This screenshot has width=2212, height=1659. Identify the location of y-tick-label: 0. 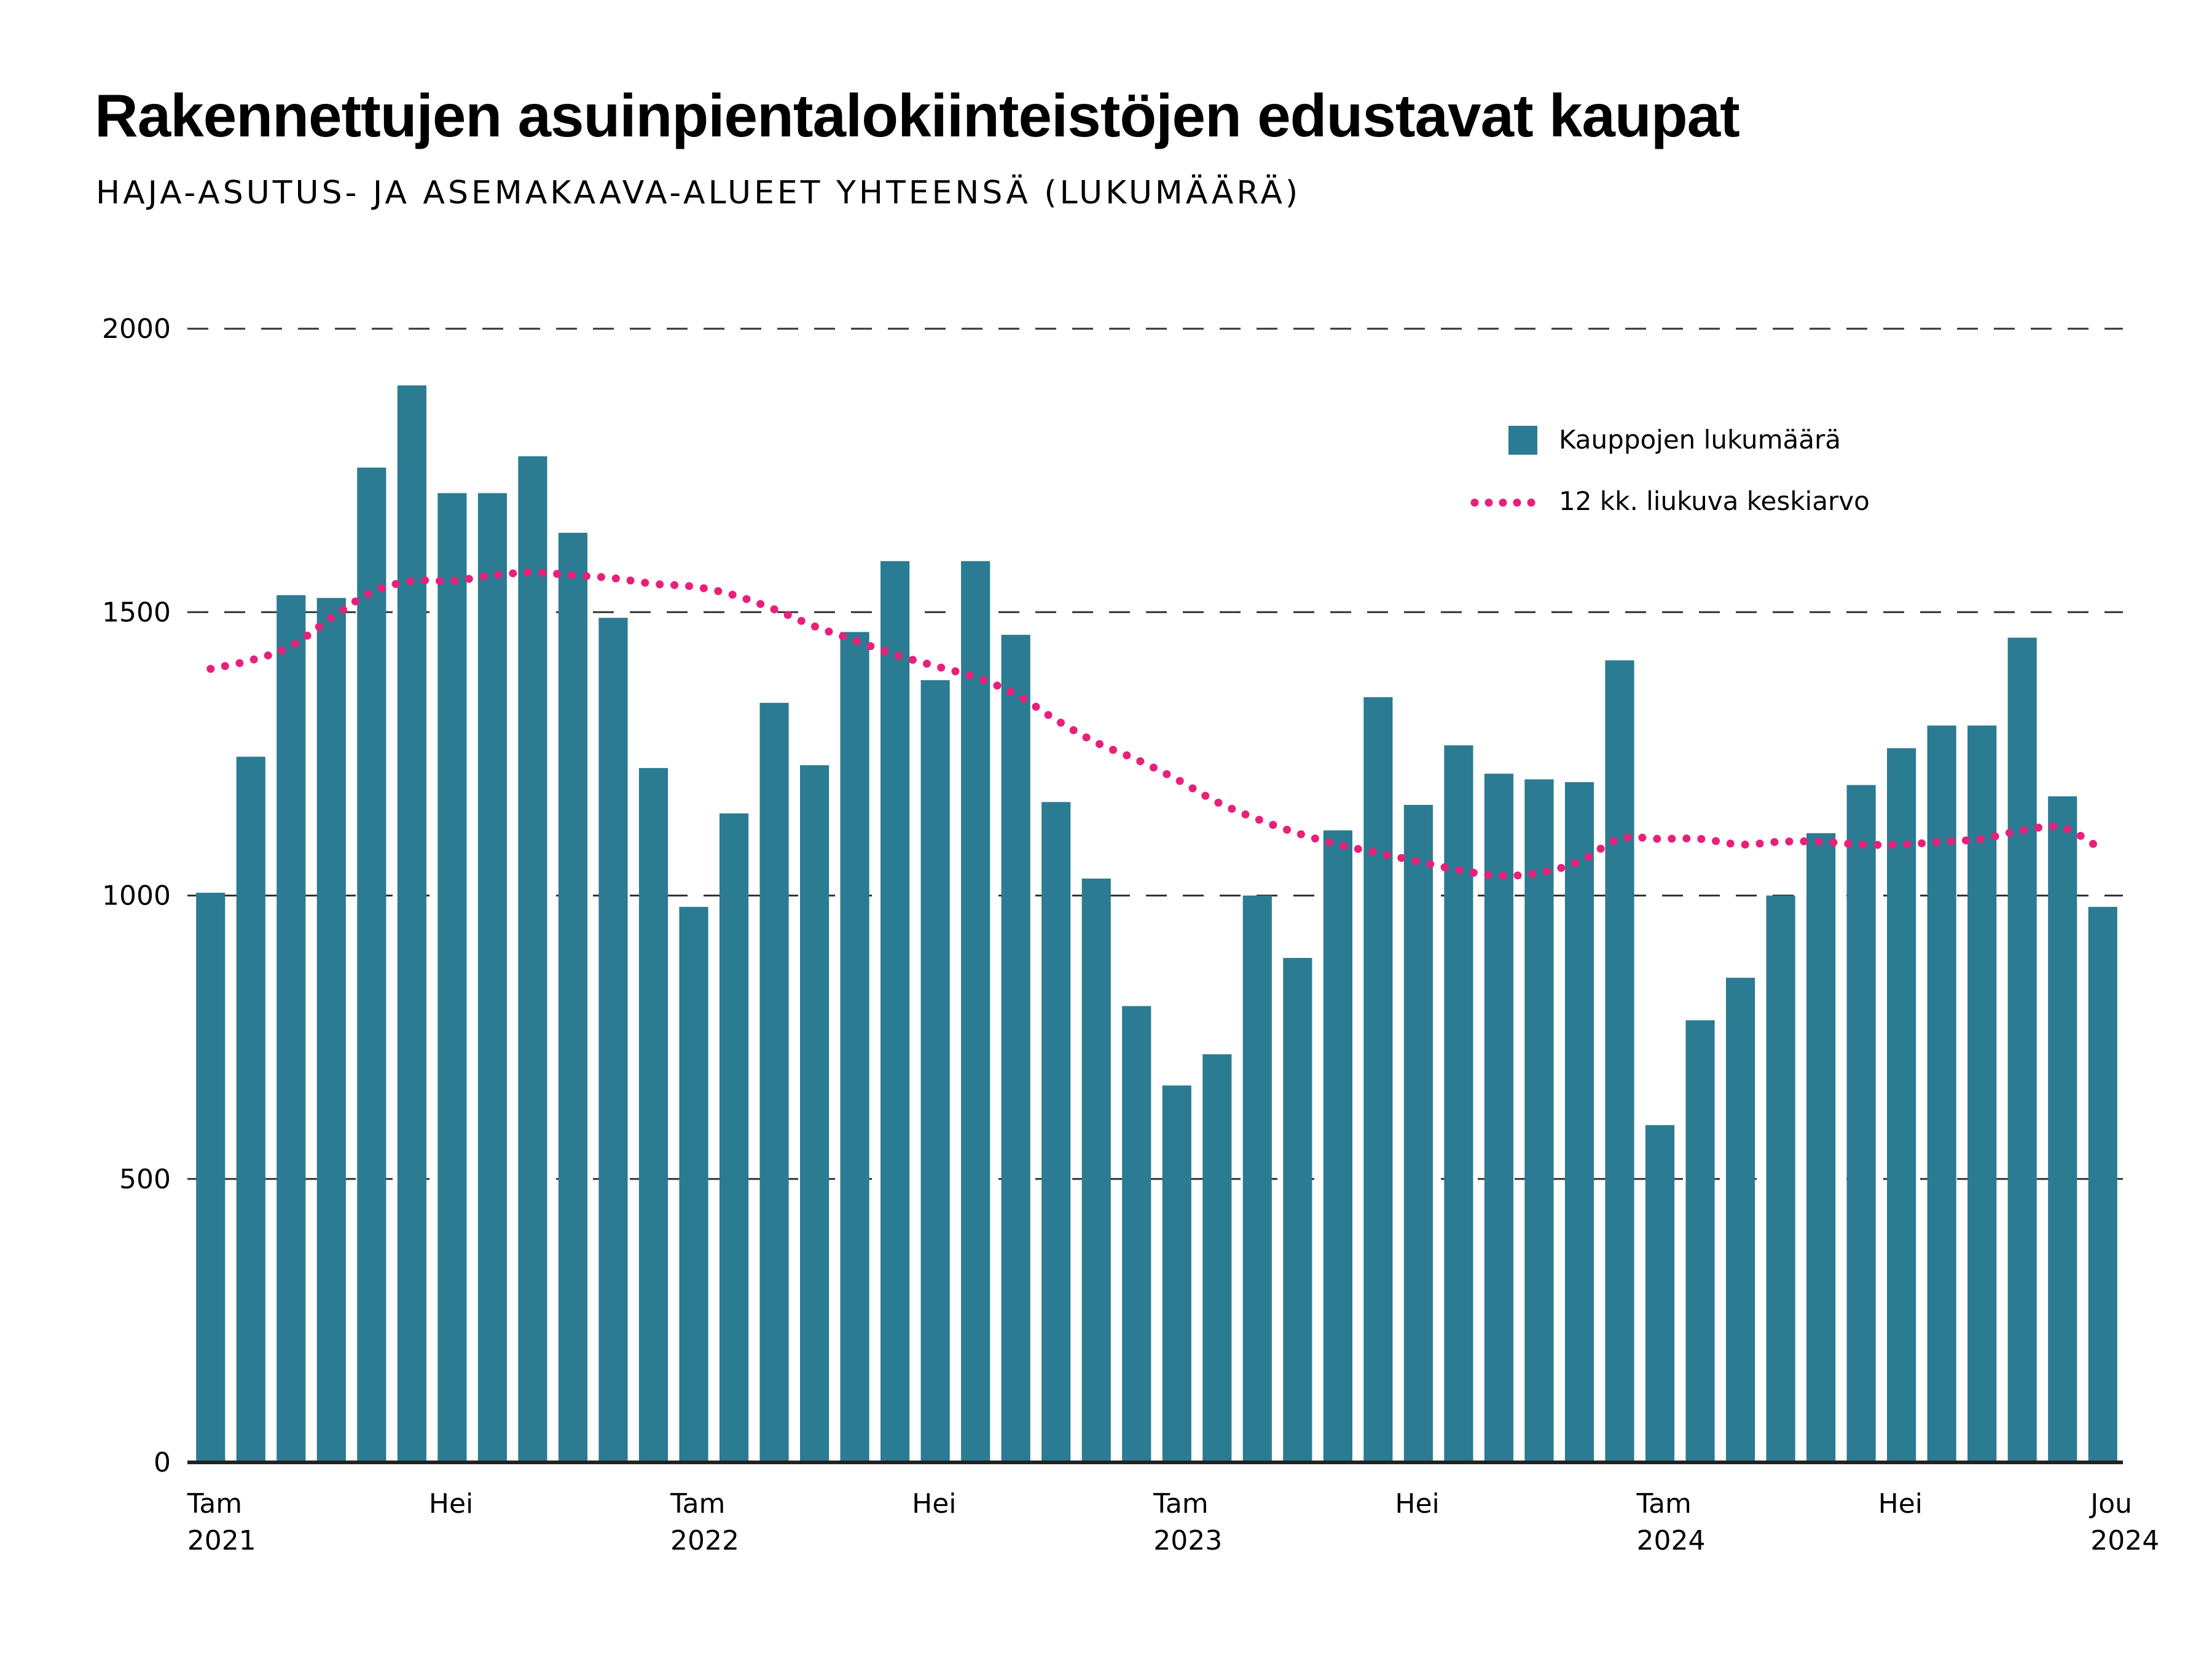
(162, 1462).